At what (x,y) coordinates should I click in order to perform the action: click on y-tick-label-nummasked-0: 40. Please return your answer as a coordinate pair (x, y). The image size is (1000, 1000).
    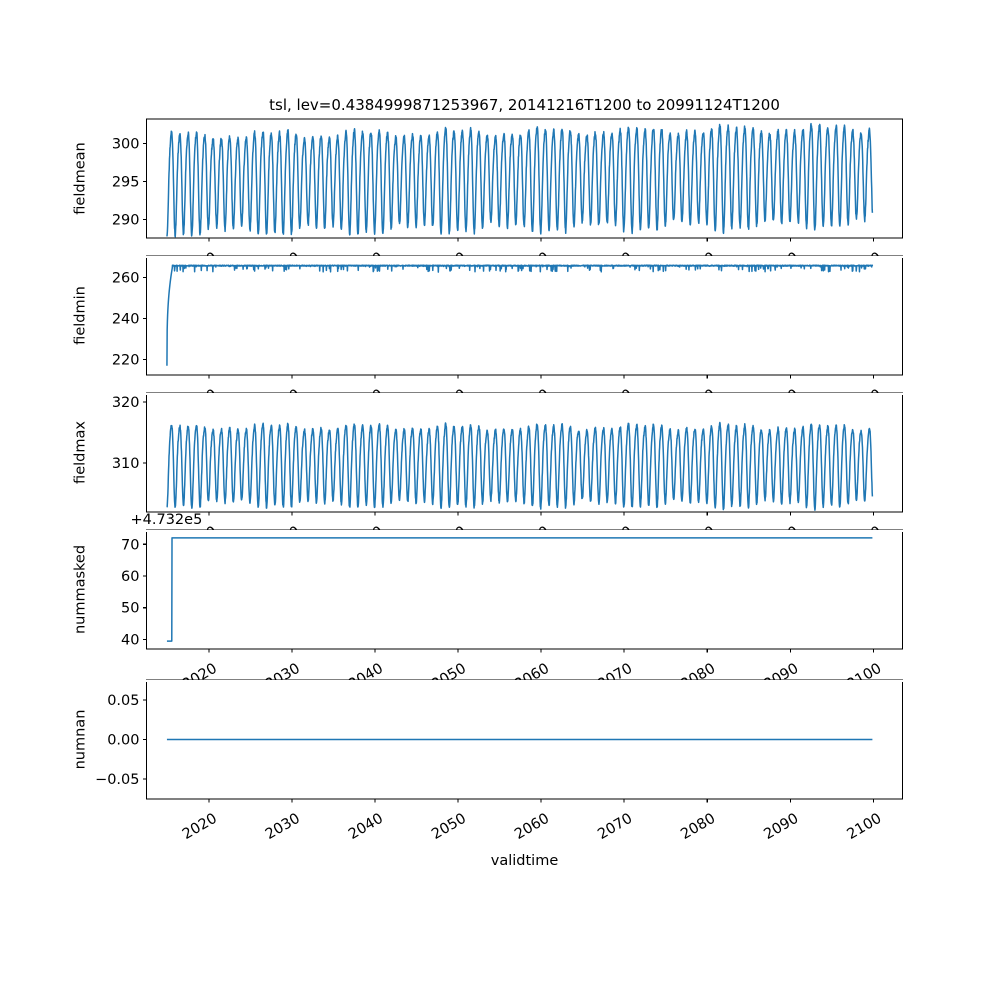
    Looking at the image, I should click on (130, 640).